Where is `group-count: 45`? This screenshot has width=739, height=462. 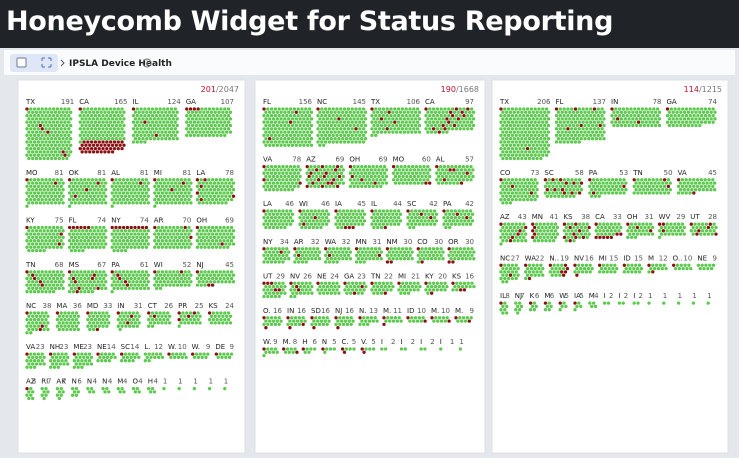
group-count: 45 is located at coordinates (361, 204).